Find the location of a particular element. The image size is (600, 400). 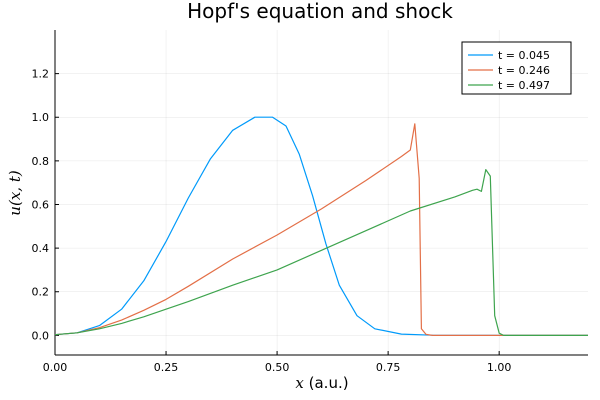

legend-label-3: t = 0.497 is located at coordinates (524, 85).